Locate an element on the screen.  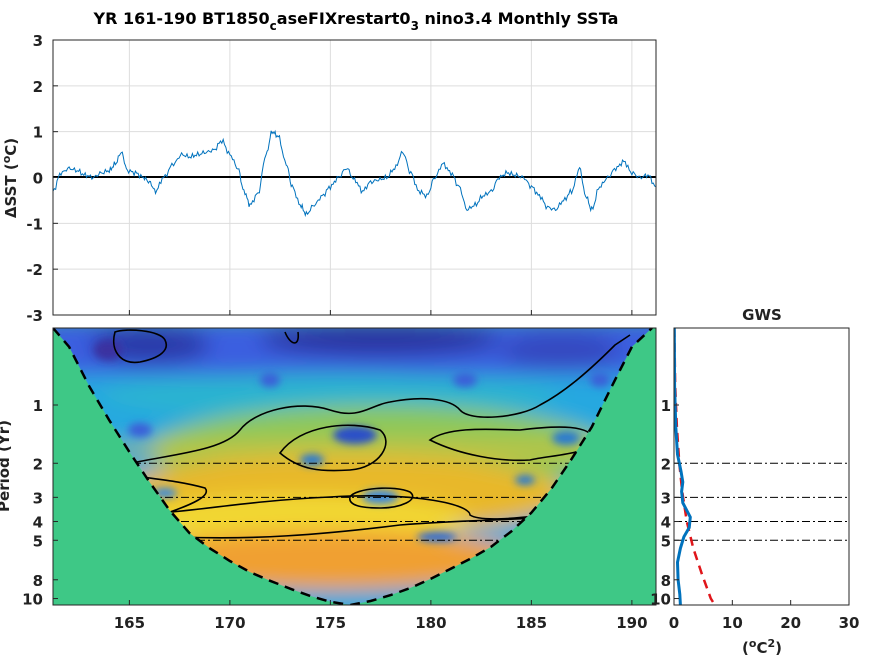
ylabel-prefix: ΔSST ( is located at coordinates (11, 190).